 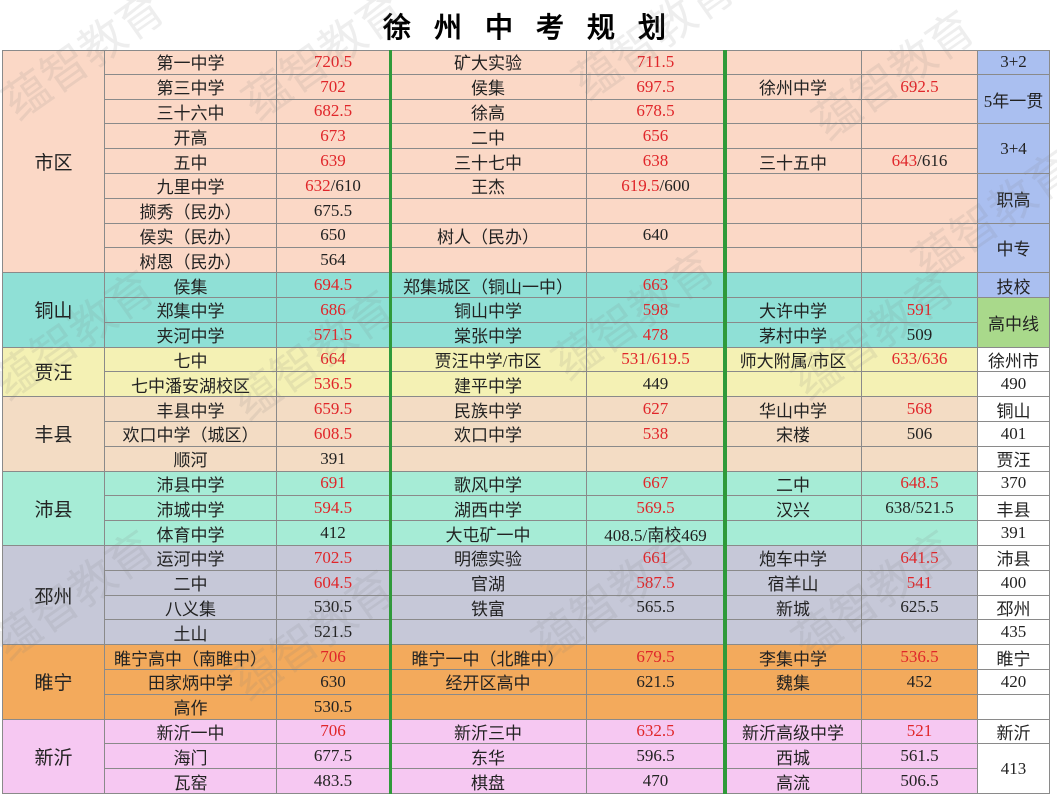 What do you see at coordinates (793, 509) in the screenshot?
I see `school-name: 汉兴` at bounding box center [793, 509].